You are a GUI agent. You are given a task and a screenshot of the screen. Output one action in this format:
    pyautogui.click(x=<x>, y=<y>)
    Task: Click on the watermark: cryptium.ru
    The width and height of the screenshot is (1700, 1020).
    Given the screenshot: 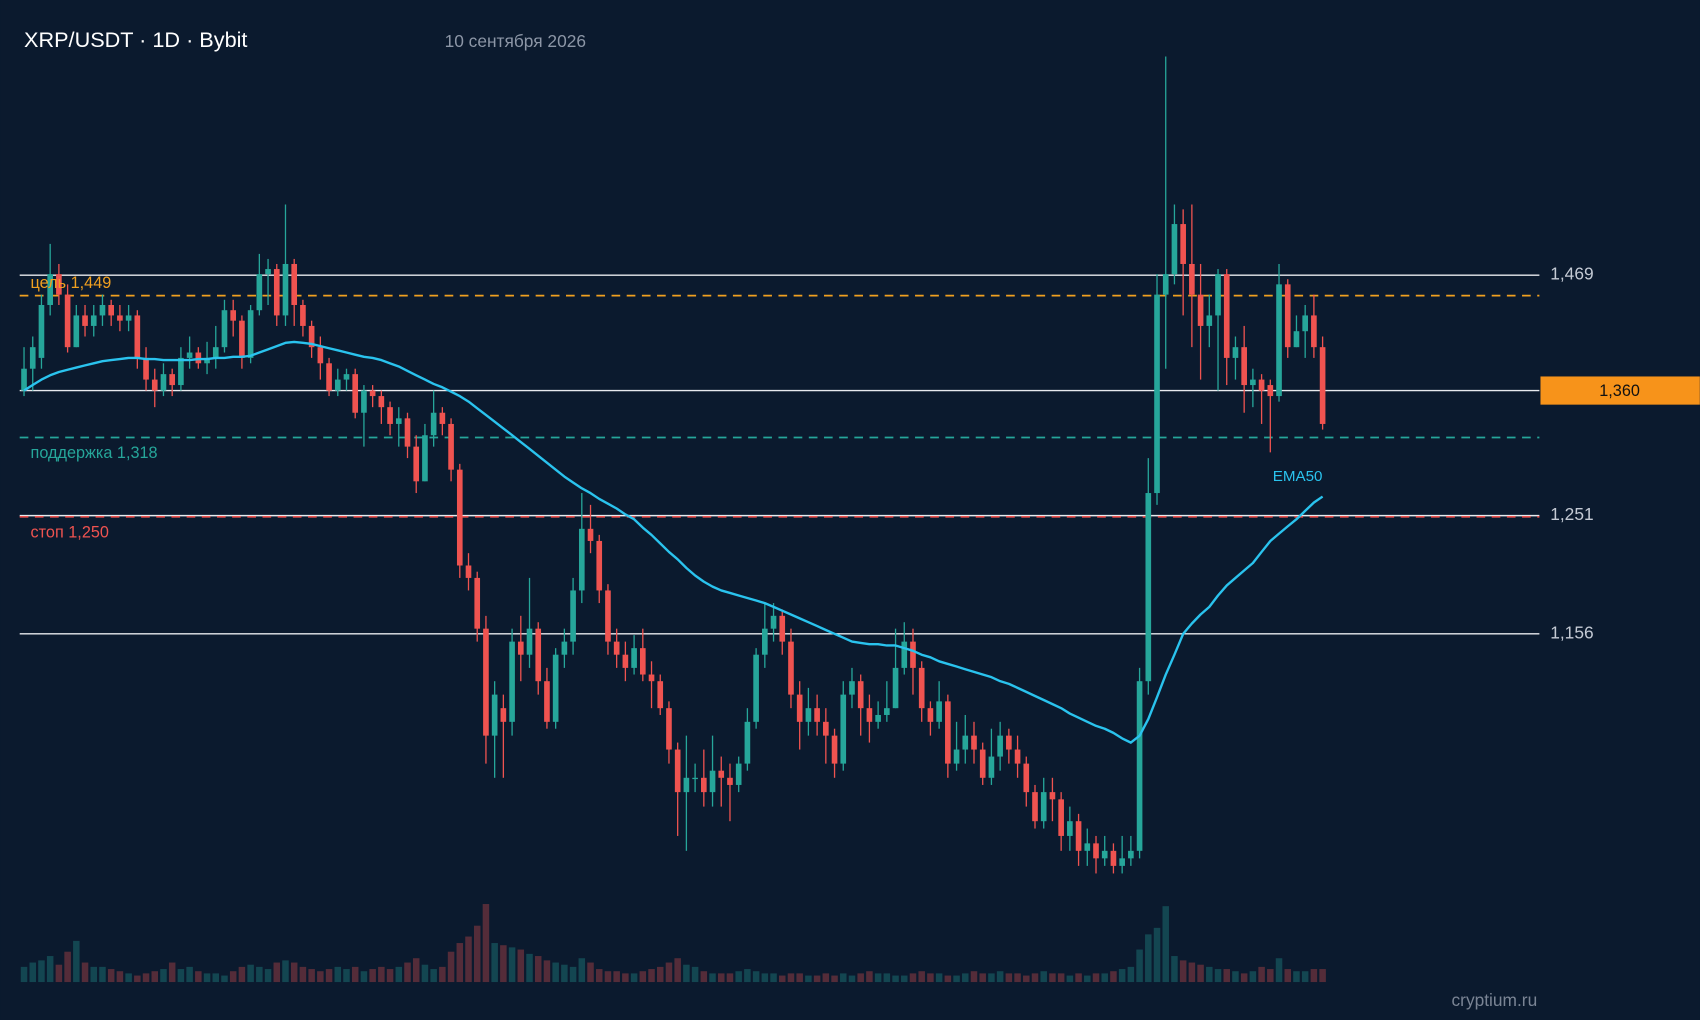 What is the action you would take?
    pyautogui.click(x=1495, y=1000)
    